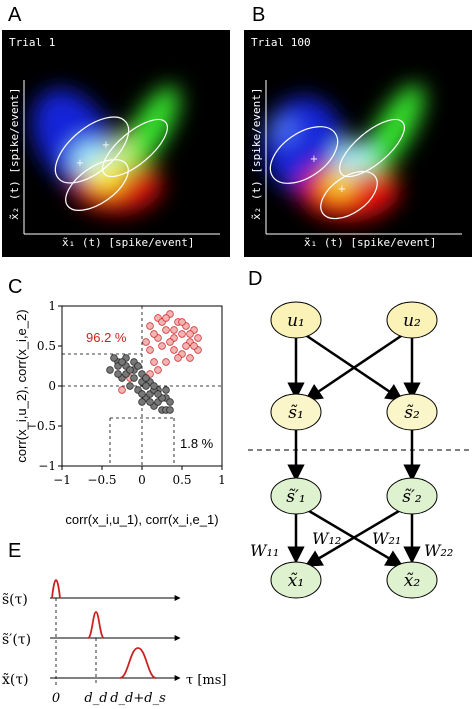 This screenshot has width=474, height=709. What do you see at coordinates (438, 550) in the screenshot?
I see `weight-label-w22: W₂₂` at bounding box center [438, 550].